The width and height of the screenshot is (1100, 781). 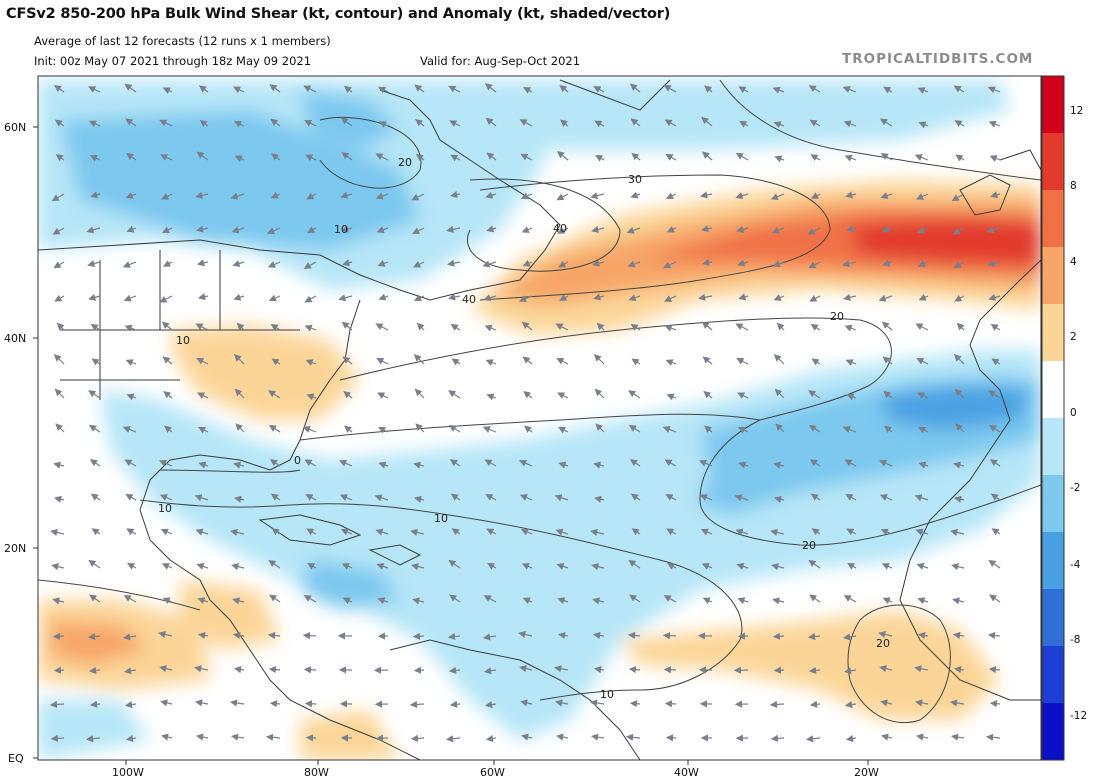 I want to click on contour-label: 10, so click(x=183, y=340).